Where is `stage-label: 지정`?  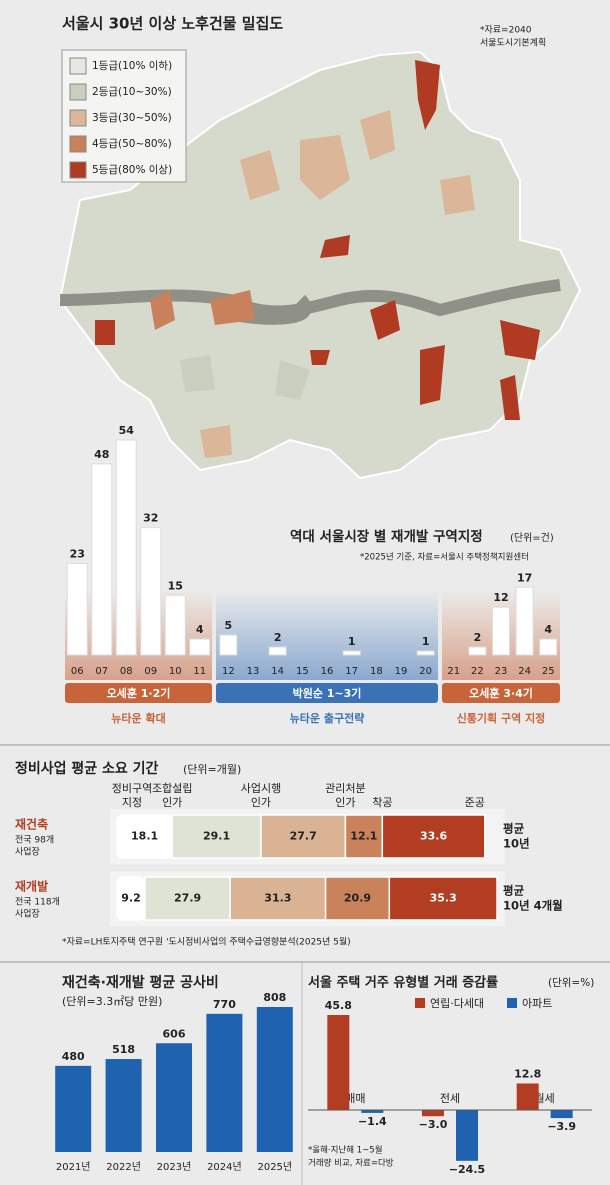 stage-label: 지정 is located at coordinates (132, 802).